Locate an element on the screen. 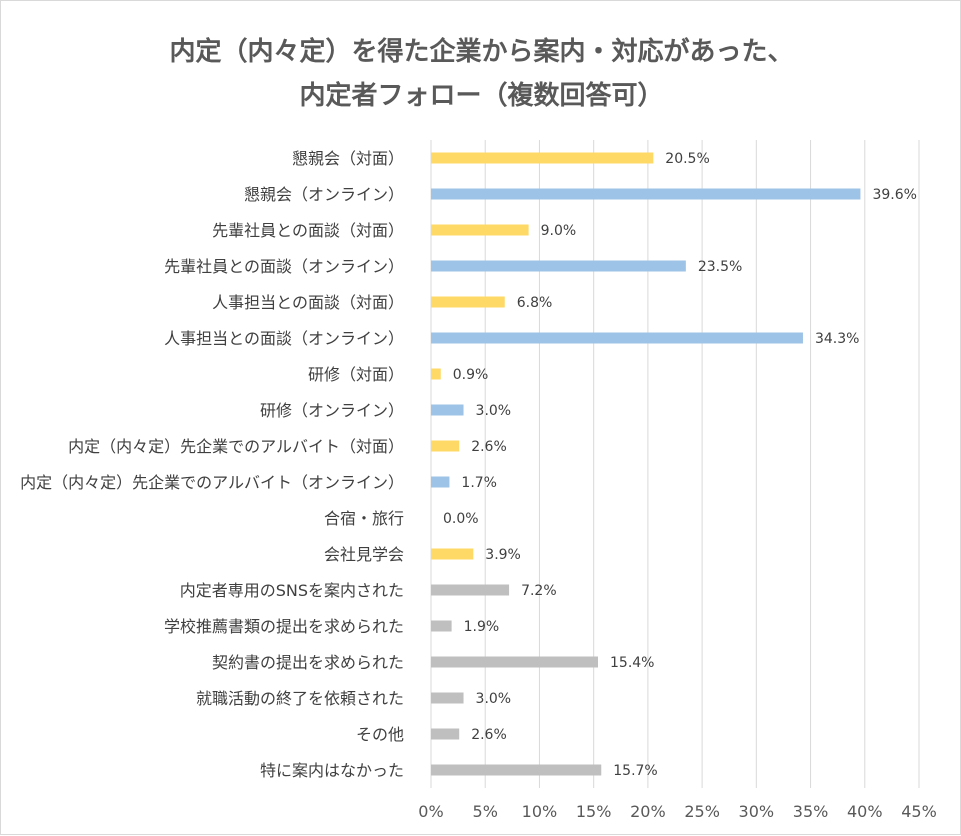 This screenshot has height=836, width=961. x-tick-label: 10% is located at coordinates (540, 811).